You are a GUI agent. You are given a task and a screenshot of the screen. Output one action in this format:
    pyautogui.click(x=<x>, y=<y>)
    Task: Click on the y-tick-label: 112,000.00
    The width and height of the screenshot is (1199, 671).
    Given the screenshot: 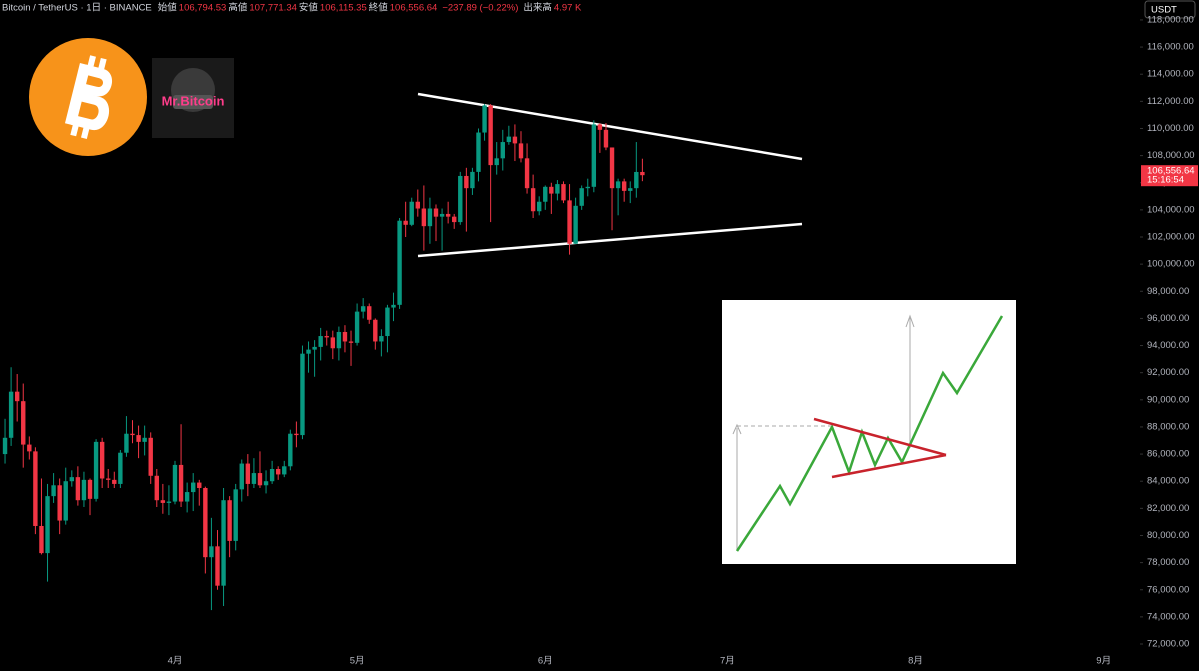 What is the action you would take?
    pyautogui.click(x=1170, y=101)
    